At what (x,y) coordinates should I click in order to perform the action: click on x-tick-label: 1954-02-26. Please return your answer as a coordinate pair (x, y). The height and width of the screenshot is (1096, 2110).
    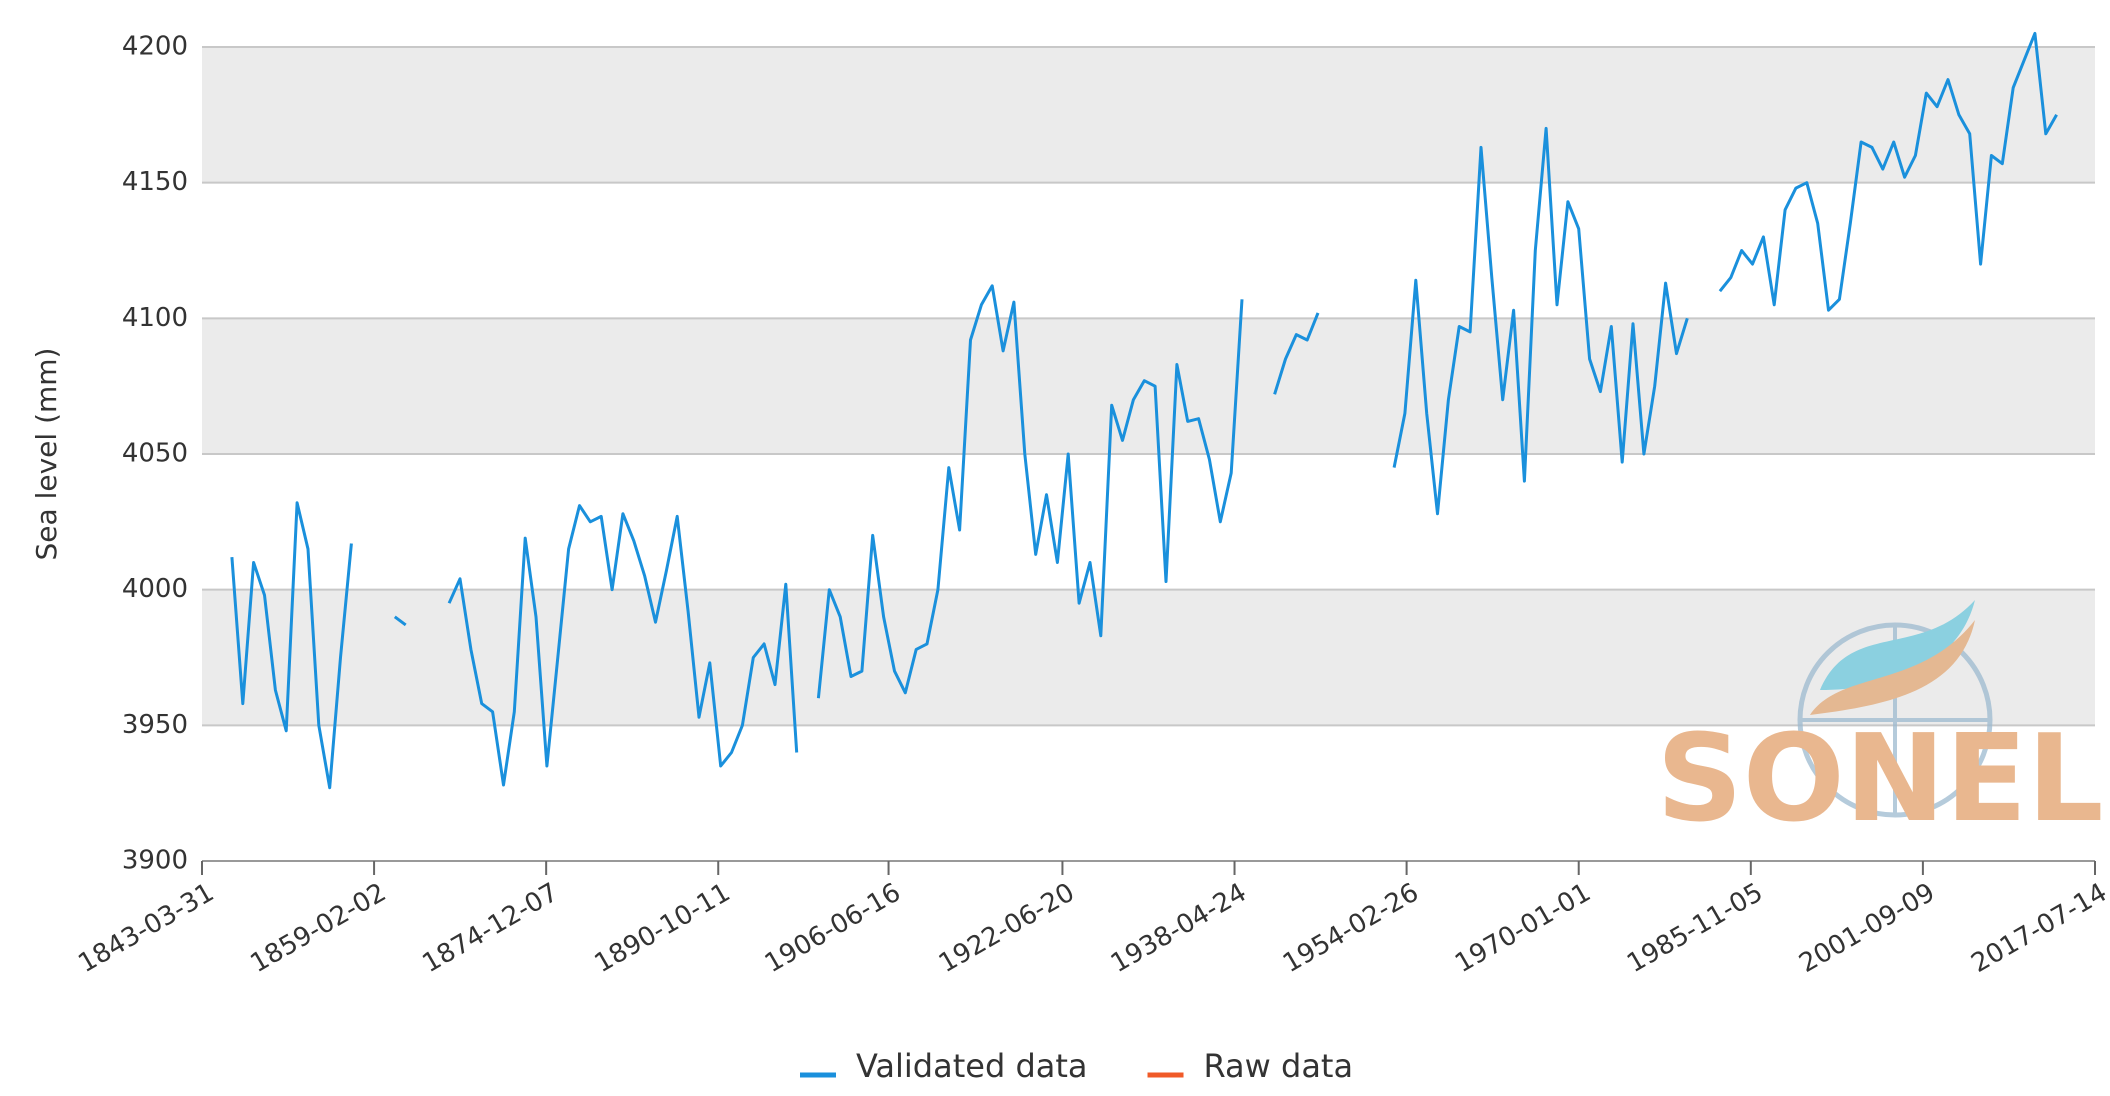
    Looking at the image, I should click on (1351, 929).